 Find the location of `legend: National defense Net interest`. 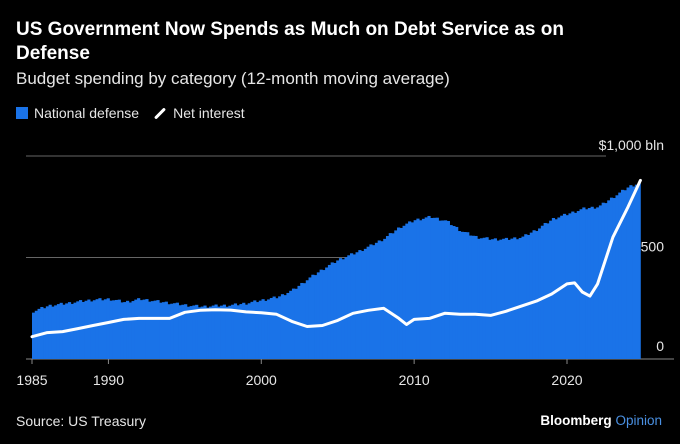

legend: National defense Net interest is located at coordinates (137, 113).